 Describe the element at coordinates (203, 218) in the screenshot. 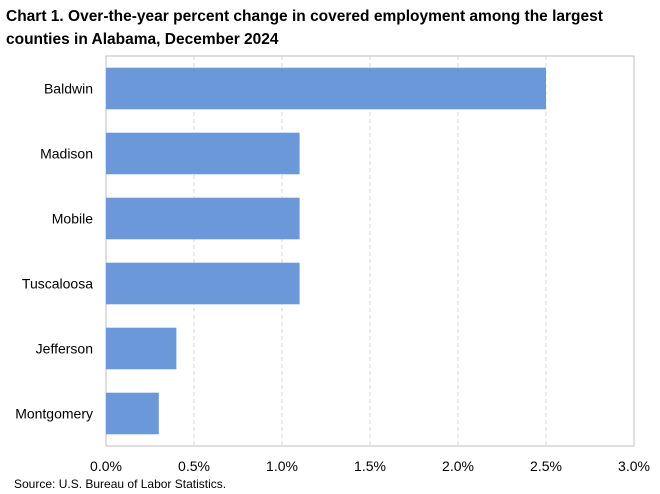

I see `bar-mobile` at that location.